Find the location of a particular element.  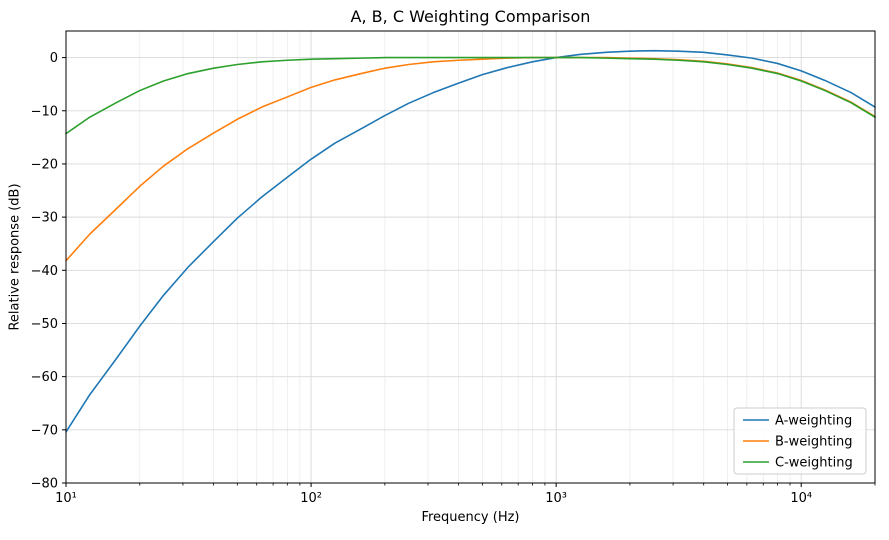

series-line-c-weighting is located at coordinates (470, 95).